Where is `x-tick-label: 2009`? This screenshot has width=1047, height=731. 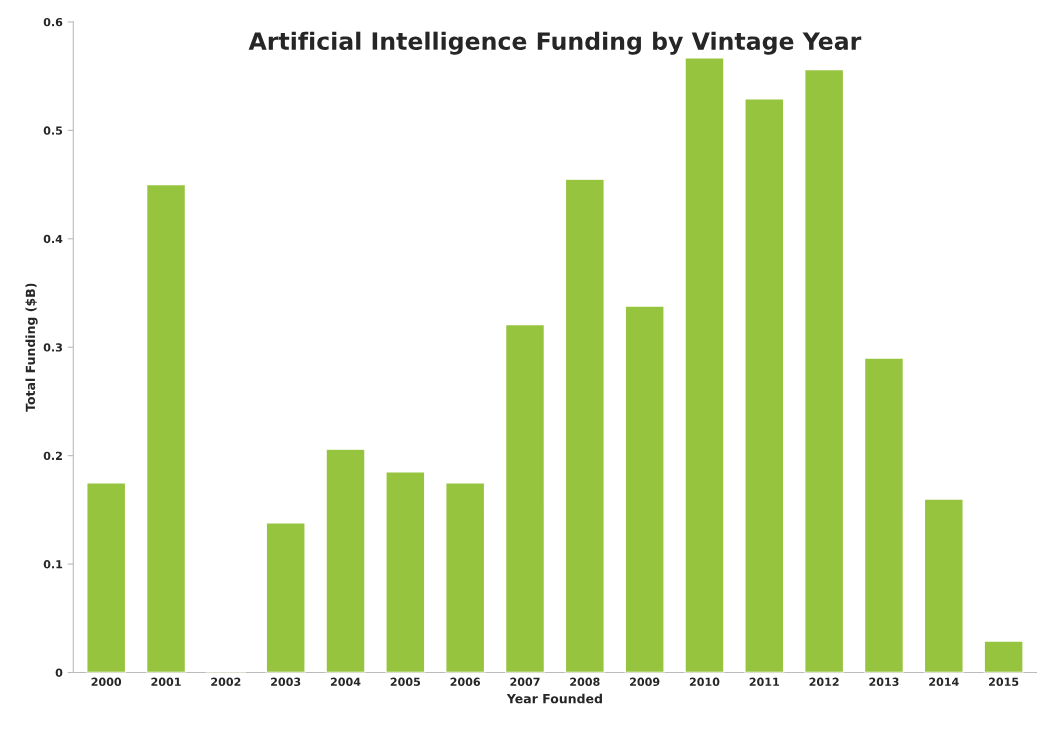
x-tick-label: 2009 is located at coordinates (645, 681).